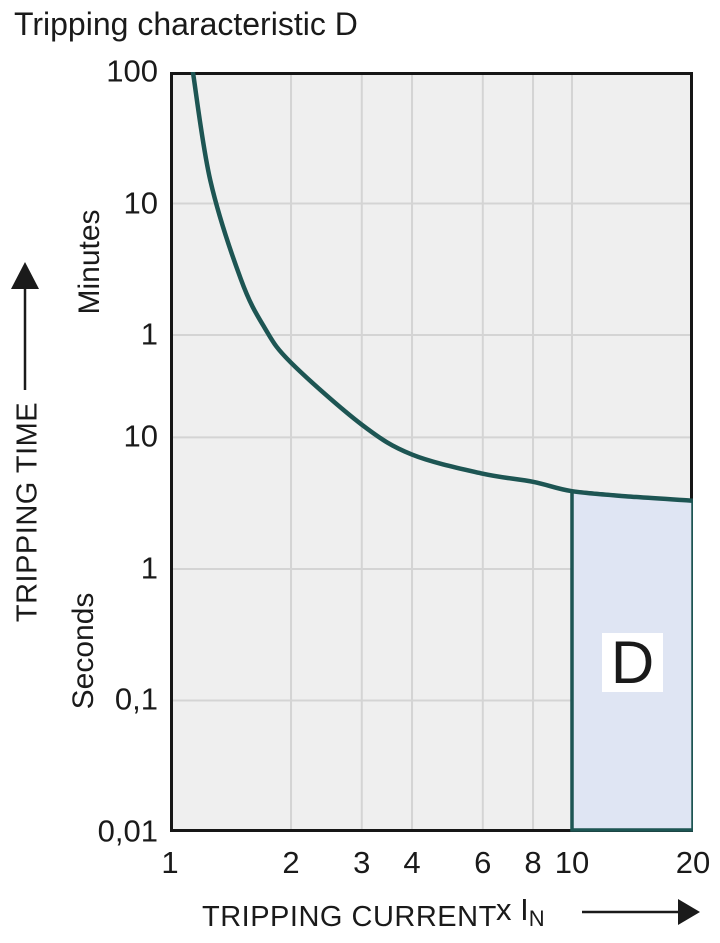  I want to click on y-unit-seconds-label: Seconds, so click(83, 651).